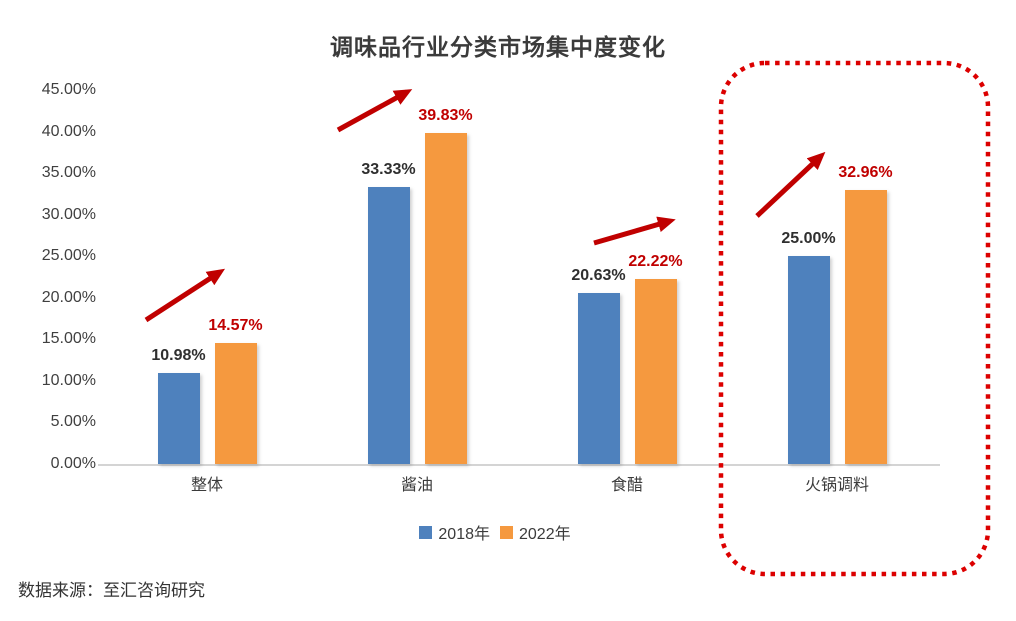  I want to click on value-label-2022年-火锅调料: 32.96%, so click(865, 173).